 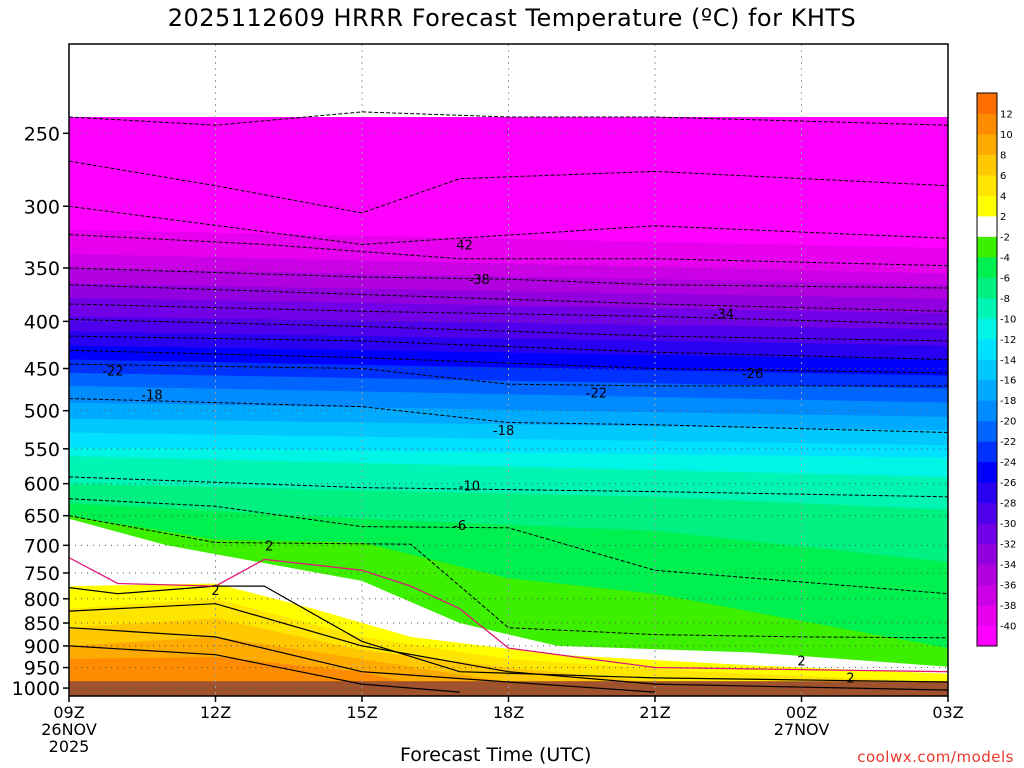 What do you see at coordinates (801, 712) in the screenshot?
I see `x-tick-label: 00Z` at bounding box center [801, 712].